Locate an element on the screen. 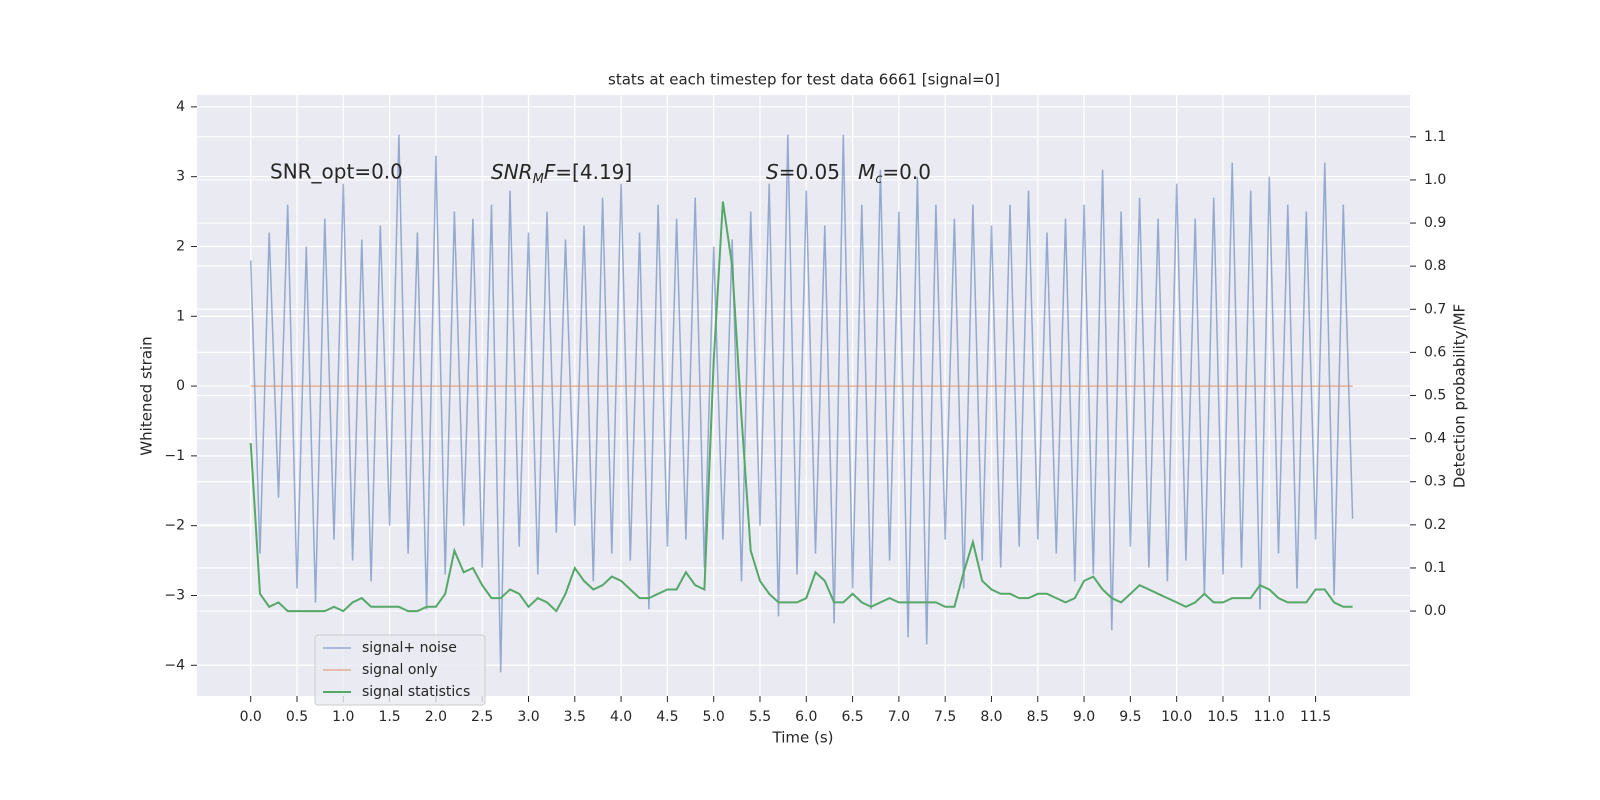 The width and height of the screenshot is (1600, 800). y-tick-label: 0 is located at coordinates (180, 386).